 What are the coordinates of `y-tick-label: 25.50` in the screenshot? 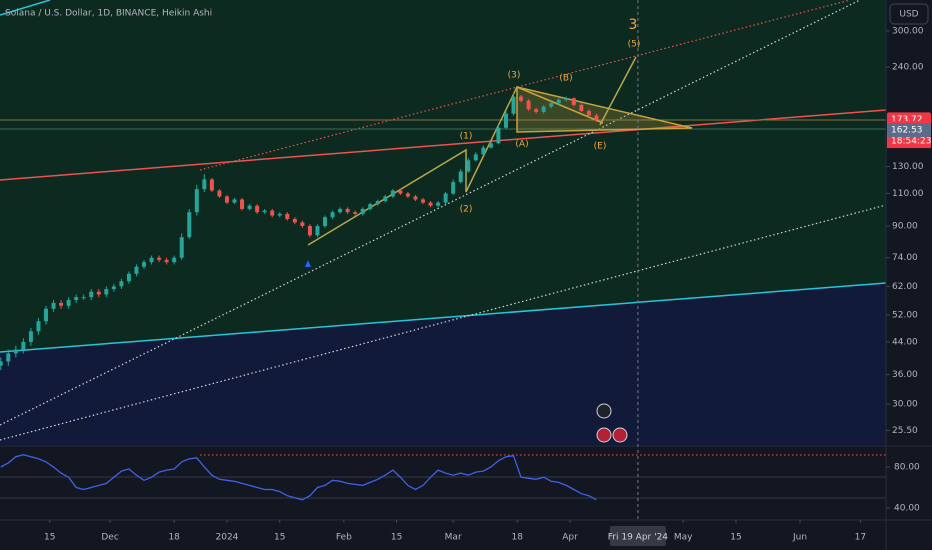 It's located at (905, 431).